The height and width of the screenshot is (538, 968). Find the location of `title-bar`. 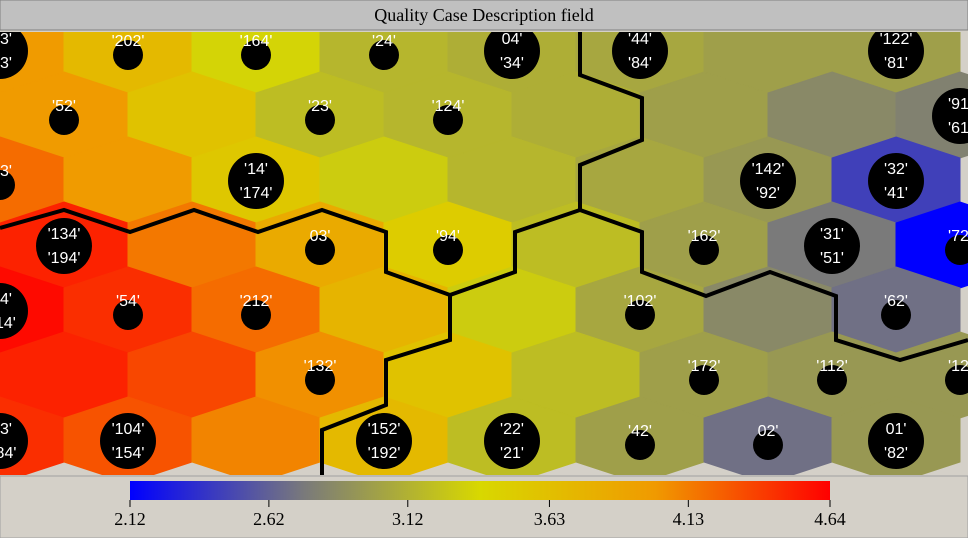

title-bar is located at coordinates (484, 15).